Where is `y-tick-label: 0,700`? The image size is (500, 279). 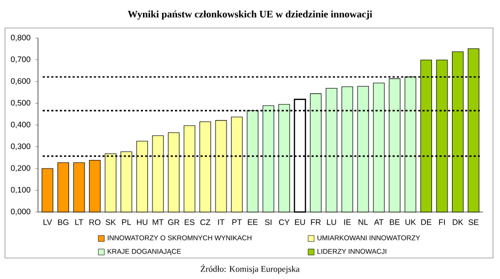
y-tick-label: 0,700 is located at coordinates (20, 60).